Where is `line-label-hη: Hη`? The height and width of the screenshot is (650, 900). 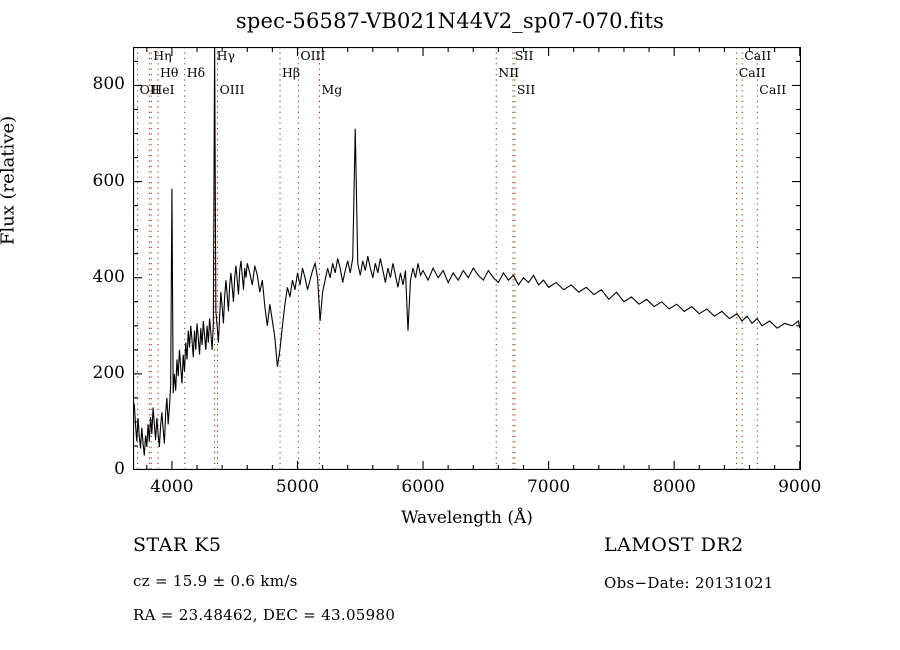 line-label-hη: Hη is located at coordinates (162, 55).